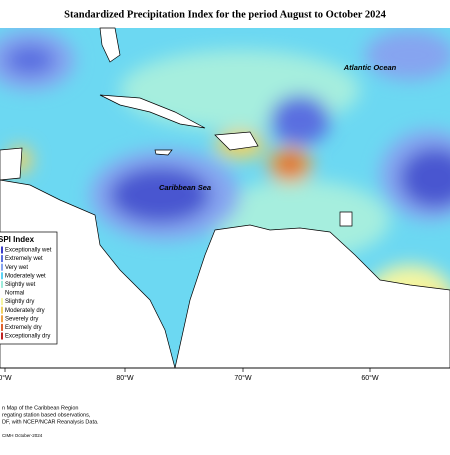  Describe the element at coordinates (27, 337) in the screenshot. I see `legend-label: Exceptionally dry` at that location.